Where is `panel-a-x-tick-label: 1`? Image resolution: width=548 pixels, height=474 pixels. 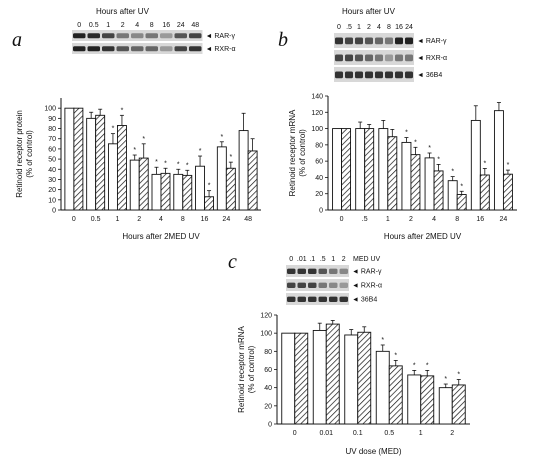
panel-a-x-tick-label: 1 is located at coordinates (117, 219).